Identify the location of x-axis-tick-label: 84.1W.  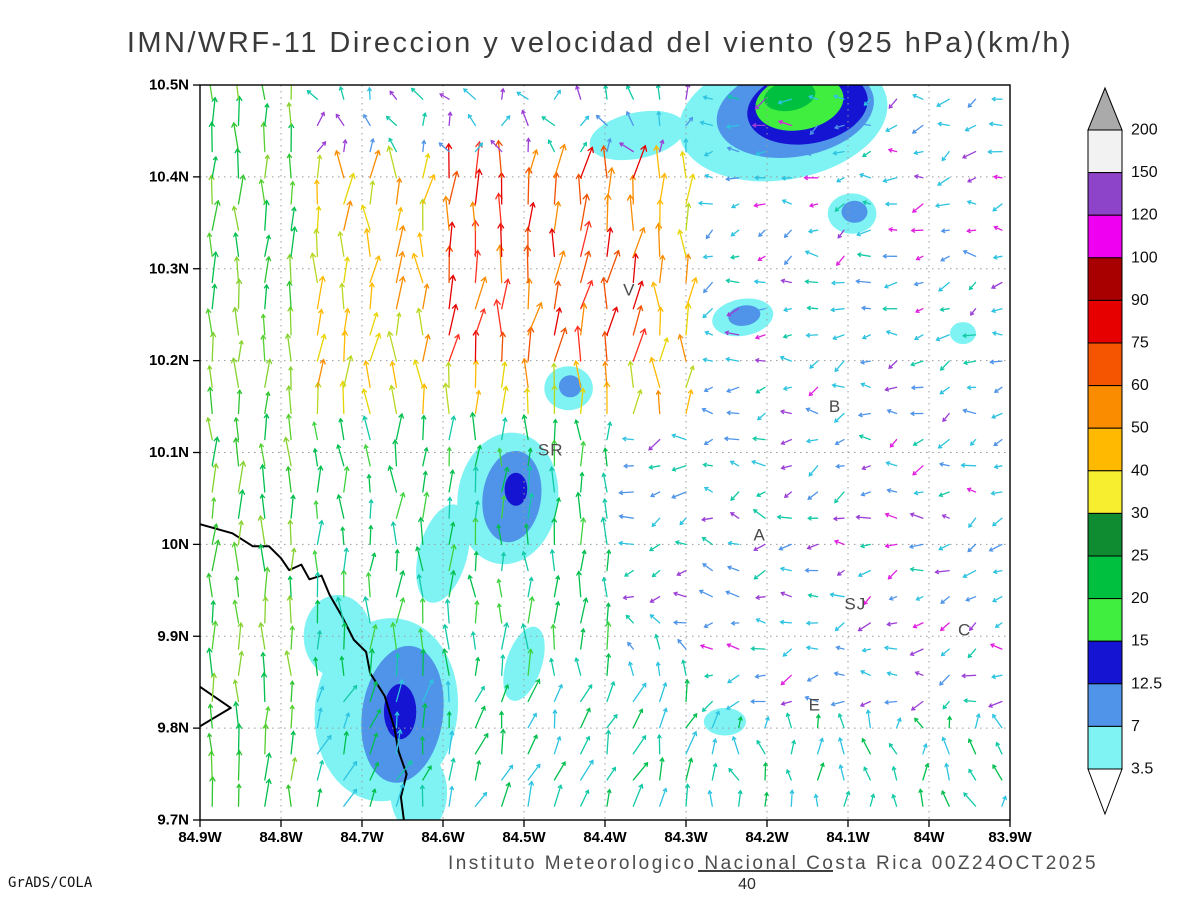
(848, 837).